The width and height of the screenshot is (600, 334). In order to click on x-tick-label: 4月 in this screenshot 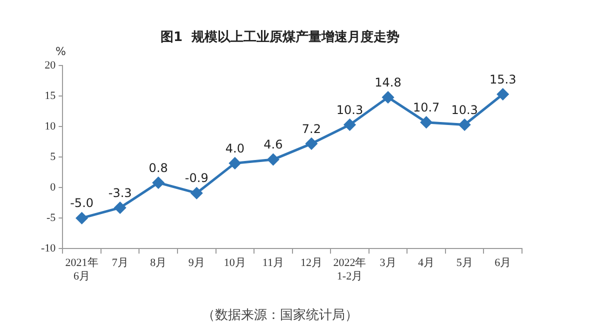, I will do `click(426, 263)`.